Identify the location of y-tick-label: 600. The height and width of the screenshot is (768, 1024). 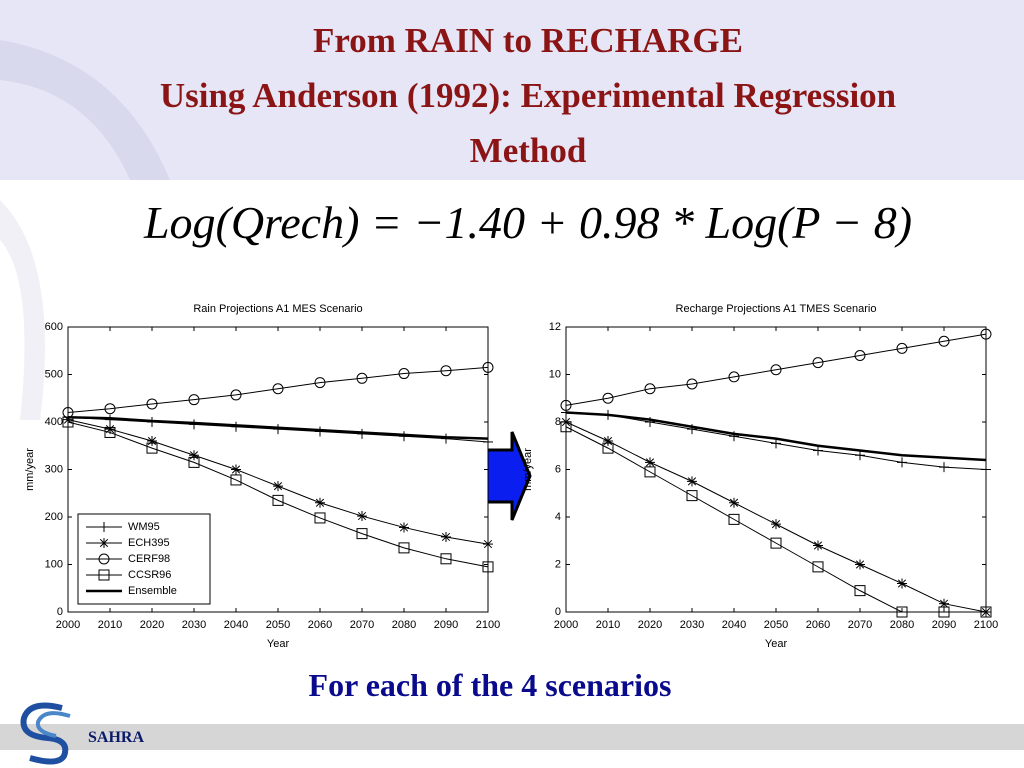
(54, 327).